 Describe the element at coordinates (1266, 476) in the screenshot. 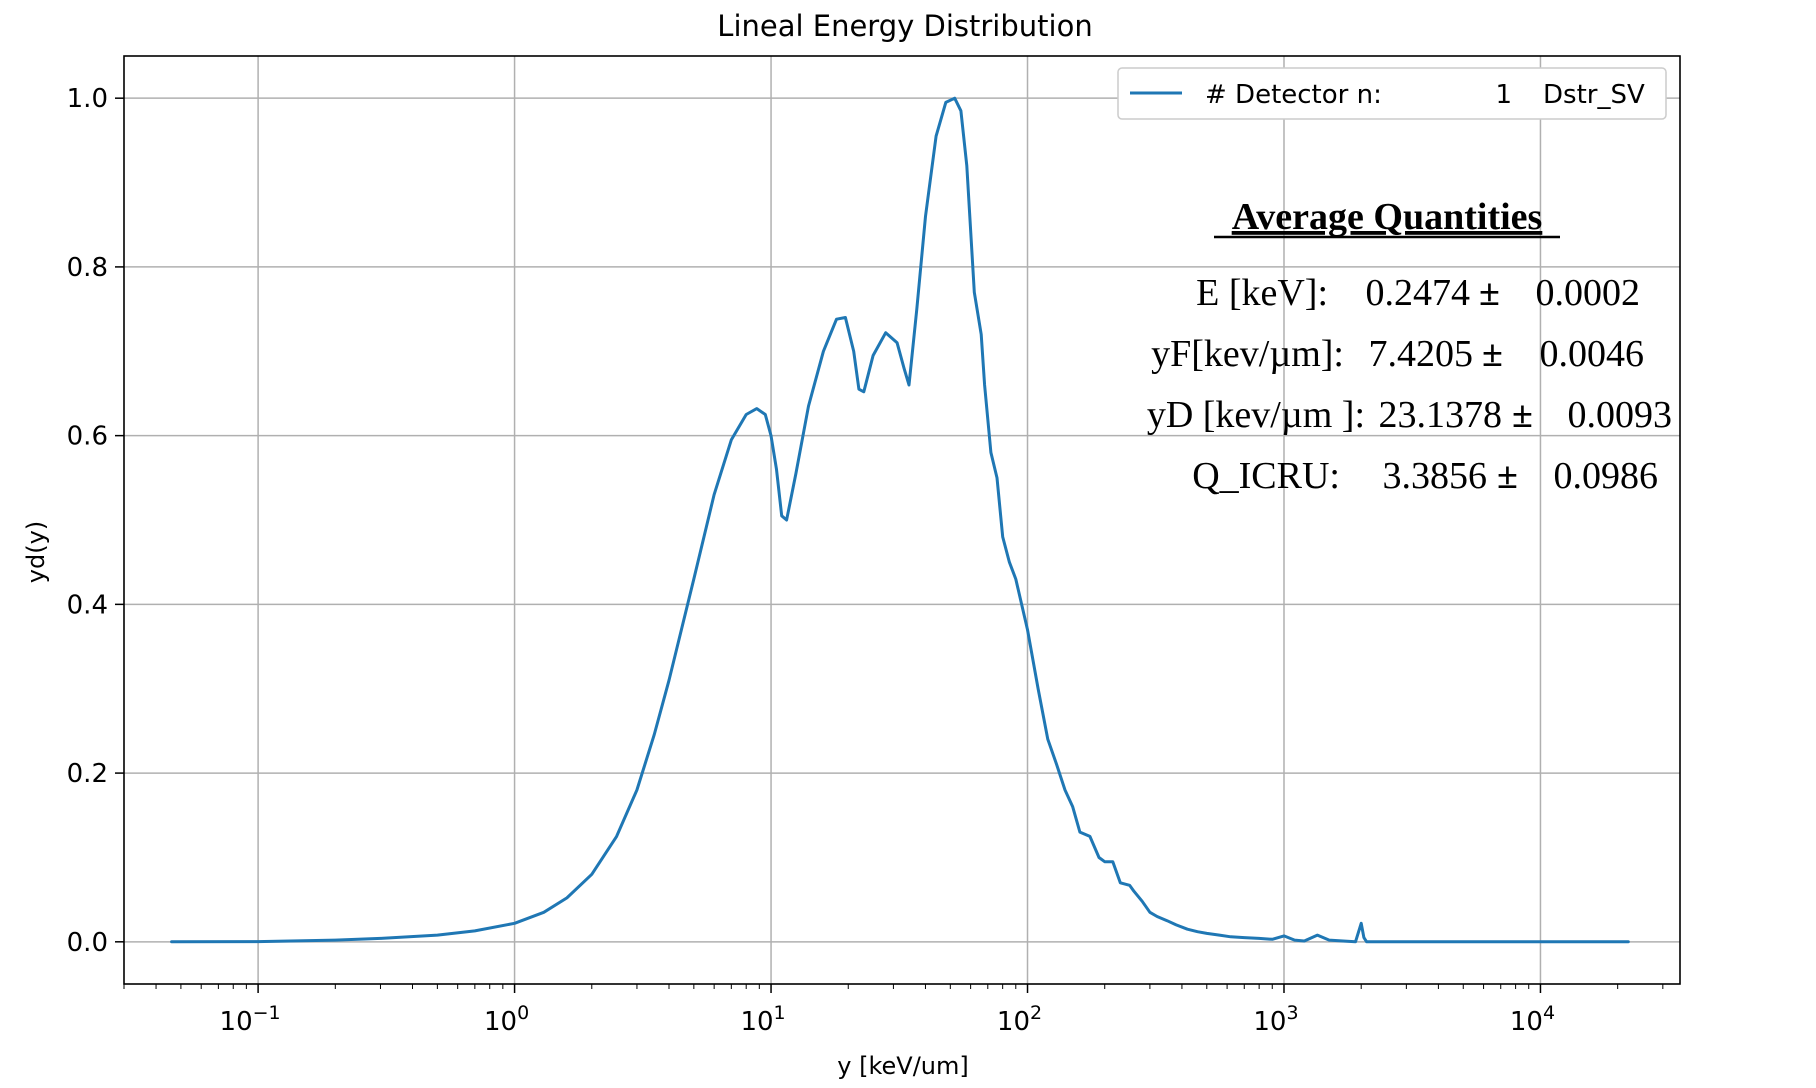

I see `stat-q-label: Q_ICRU:` at that location.